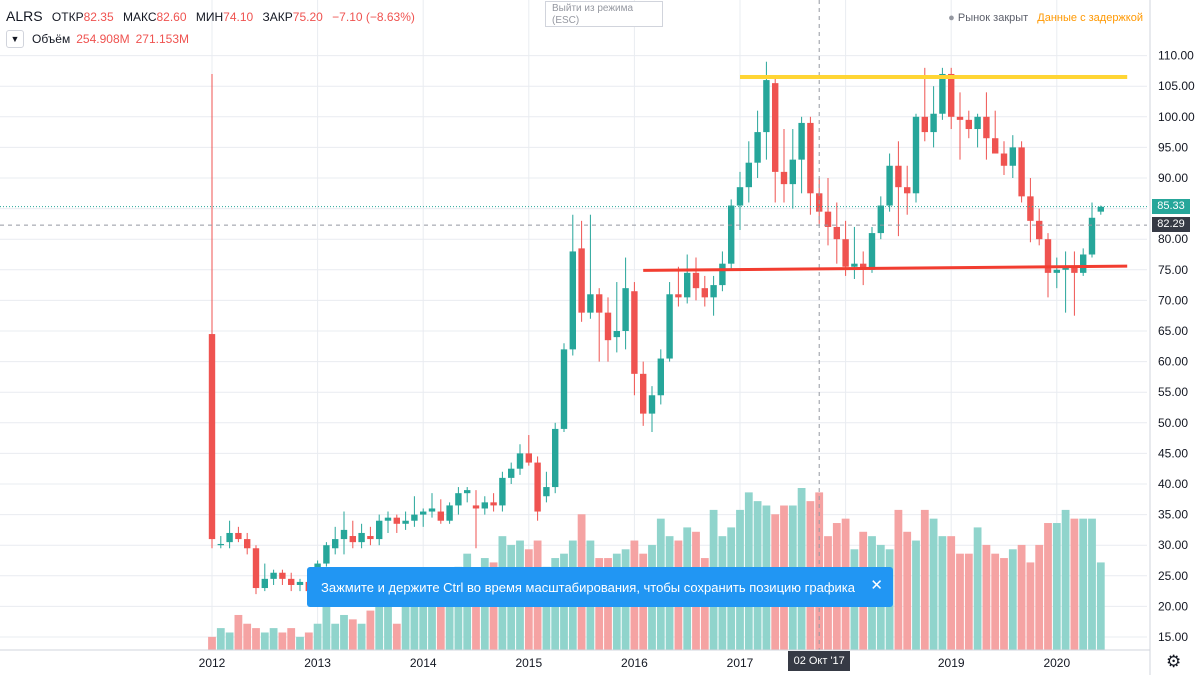 Image resolution: width=1200 pixels, height=675 pixels. What do you see at coordinates (819, 661) in the screenshot?
I see `cursor-date-tag: 02 Окт '17` at bounding box center [819, 661].